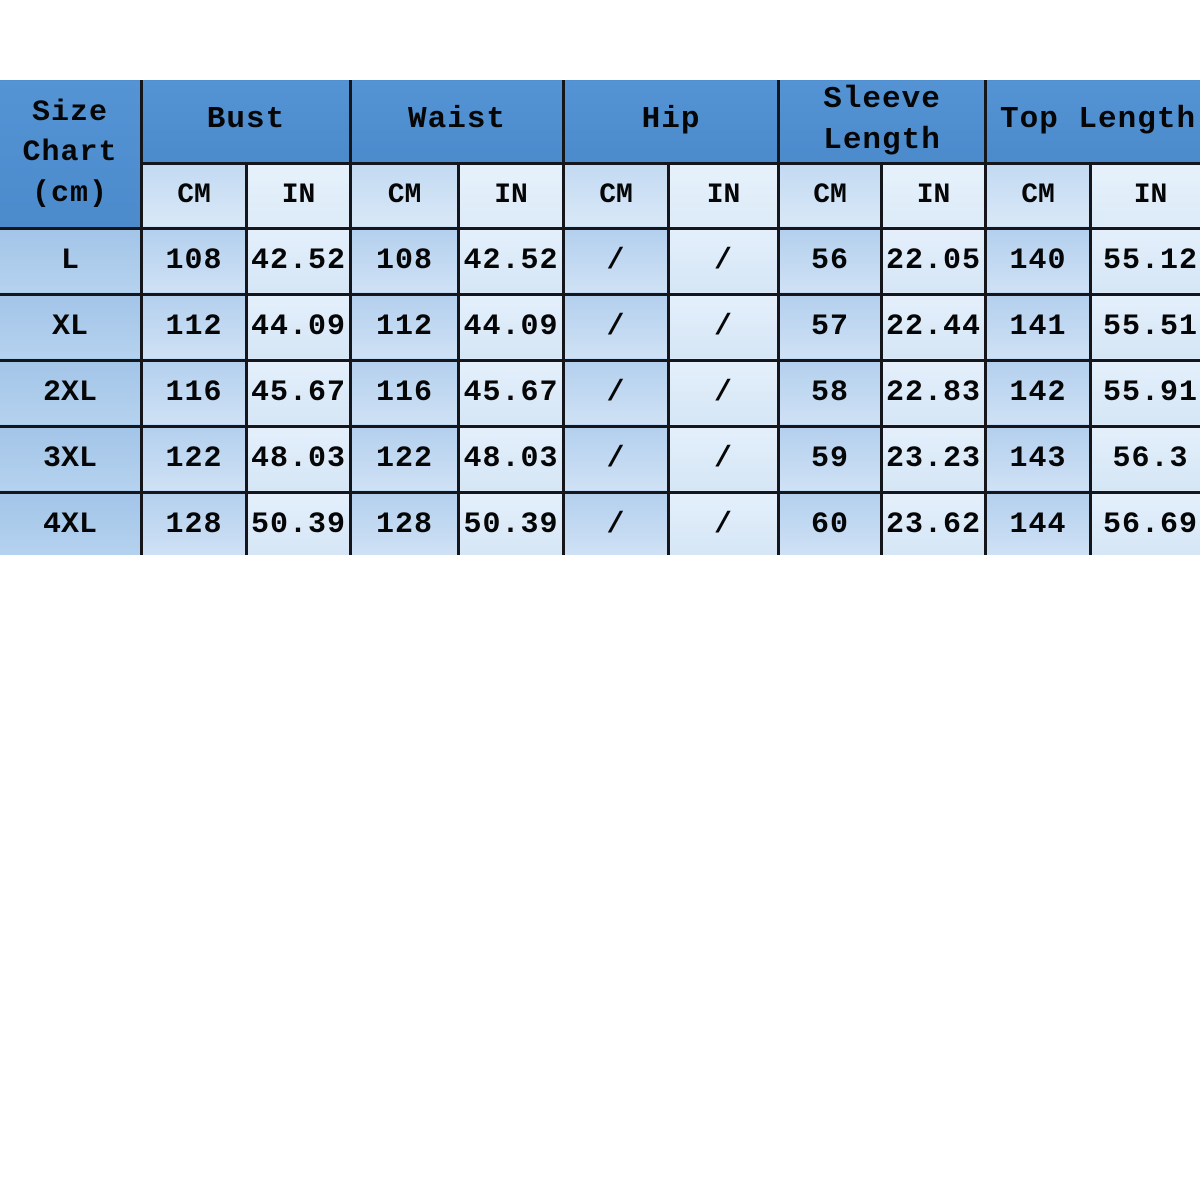 The height and width of the screenshot is (1200, 1200). I want to click on group-header-sleeve-length: Sleeve Length, so click(882, 122).